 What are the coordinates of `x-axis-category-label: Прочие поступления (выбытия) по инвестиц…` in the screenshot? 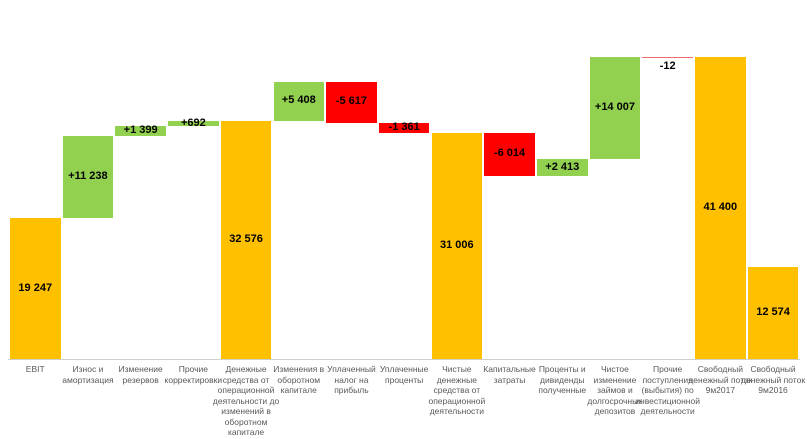 It's located at (667, 390).